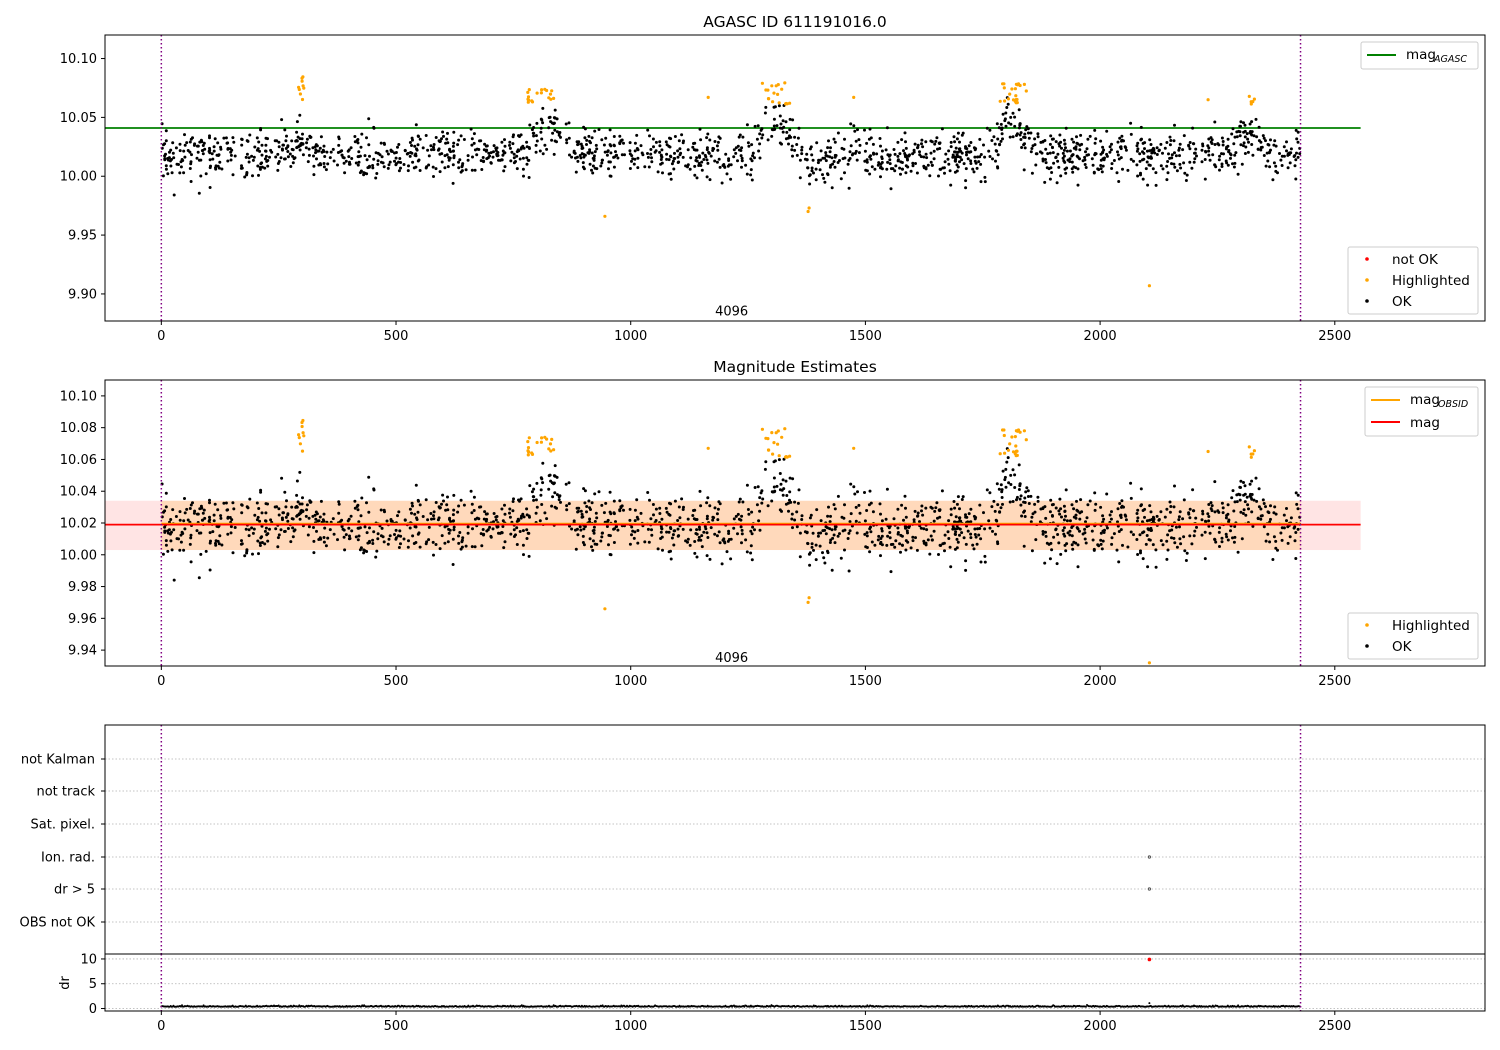 Image resolution: width=1500 pixels, height=1050 pixels. I want to click on flag-label: not Kalman, so click(58, 760).